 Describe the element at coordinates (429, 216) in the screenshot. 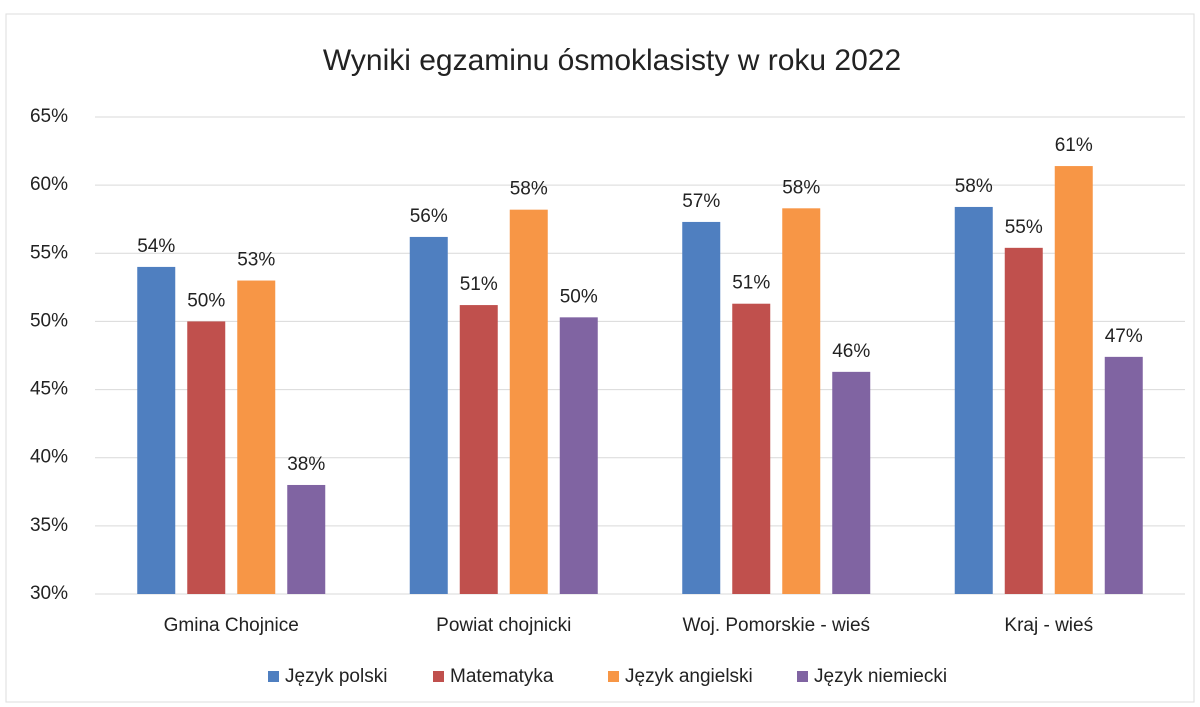

I see `value-label: 56%` at that location.